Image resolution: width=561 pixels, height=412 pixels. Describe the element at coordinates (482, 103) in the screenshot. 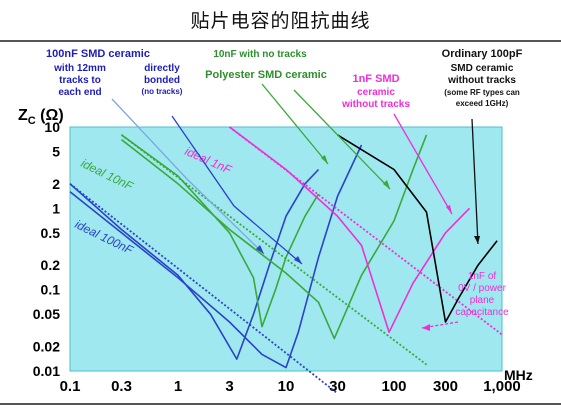

I see `callout-100pf-line5: exceed 1GHz)` at that location.